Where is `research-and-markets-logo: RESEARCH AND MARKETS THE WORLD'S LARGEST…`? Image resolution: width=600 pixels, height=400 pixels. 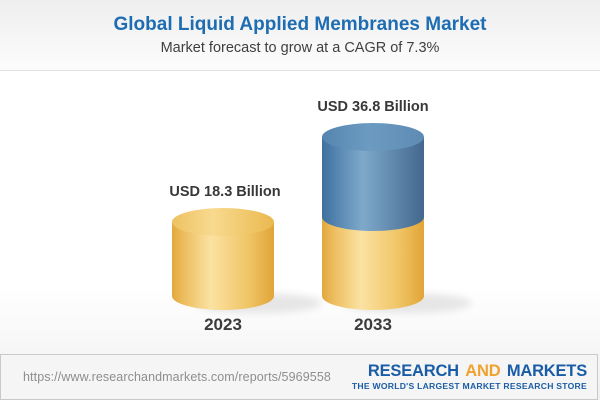
research-and-markets-logo: RESEARCH AND MARKETS THE WORLD'S LARGEST… is located at coordinates (469, 377).